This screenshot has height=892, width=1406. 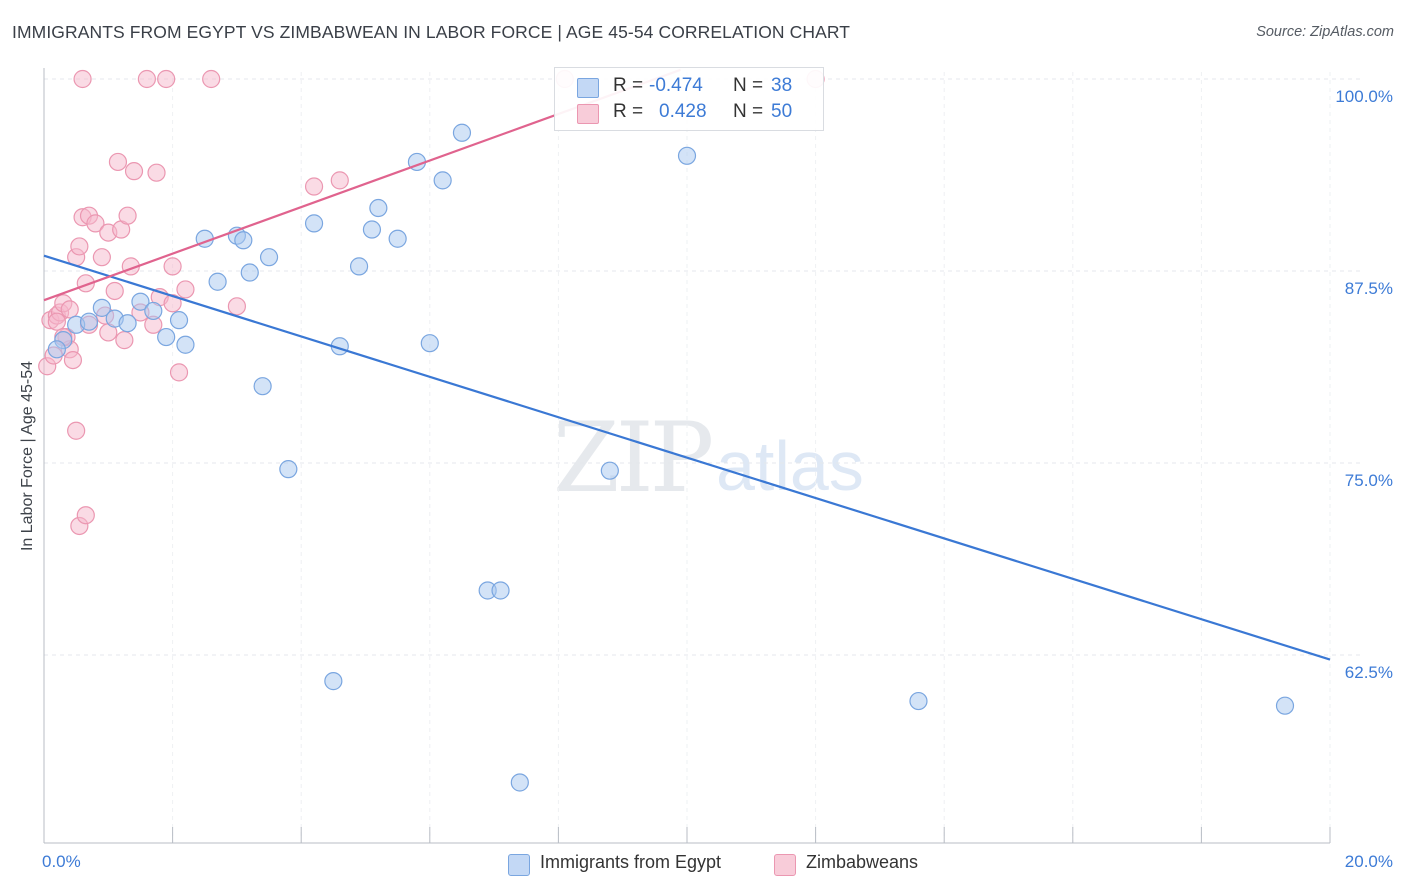 What do you see at coordinates (1368, 480) in the screenshot?
I see `y-tick-label: 75.0%` at bounding box center [1368, 480].